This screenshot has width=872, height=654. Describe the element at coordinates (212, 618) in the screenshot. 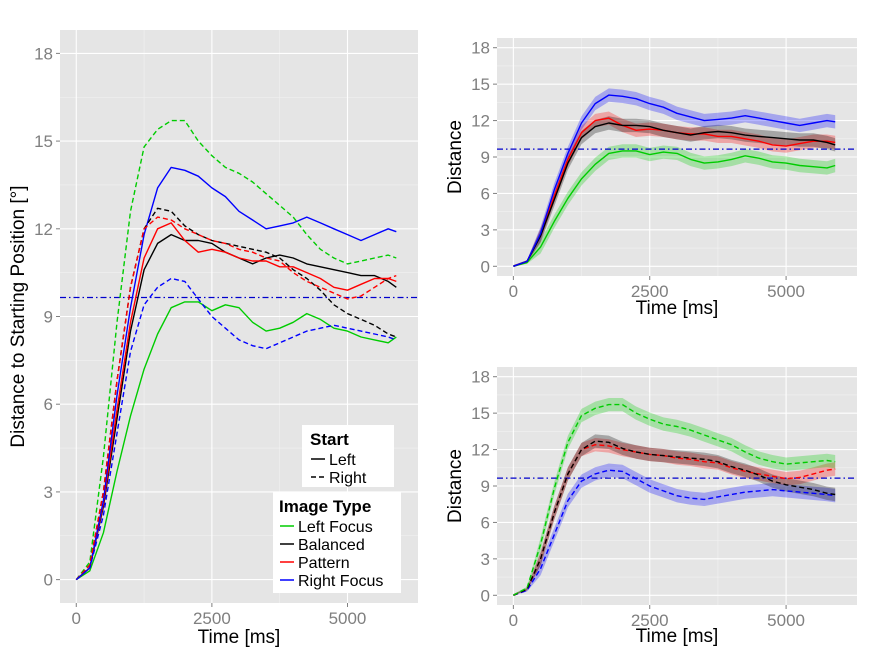

I see `main-x-tick-label: 2500` at that location.